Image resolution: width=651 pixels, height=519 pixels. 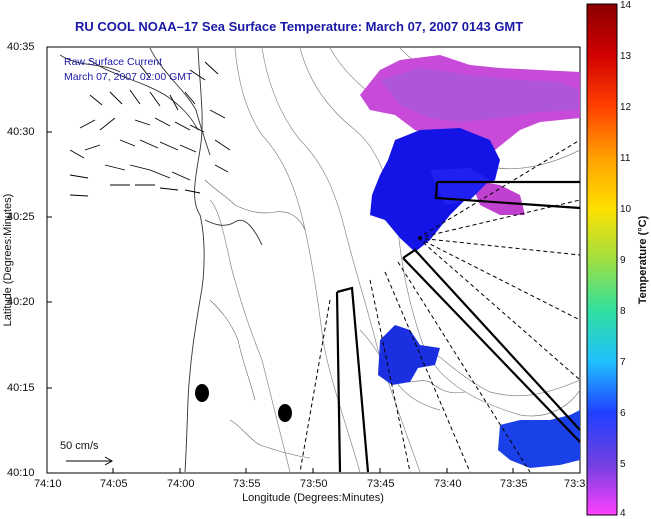 What do you see at coordinates (623, 260) in the screenshot?
I see `colorbar-tick-label: 9` at bounding box center [623, 260].